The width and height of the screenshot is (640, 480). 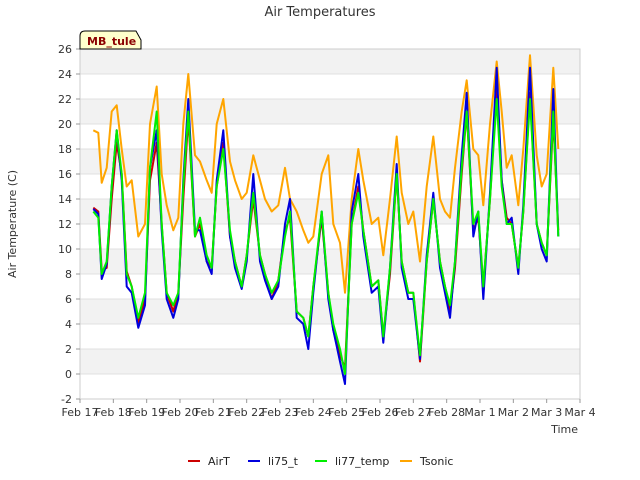 I want to click on x-tick-label: Mar 3, so click(x=546, y=412).